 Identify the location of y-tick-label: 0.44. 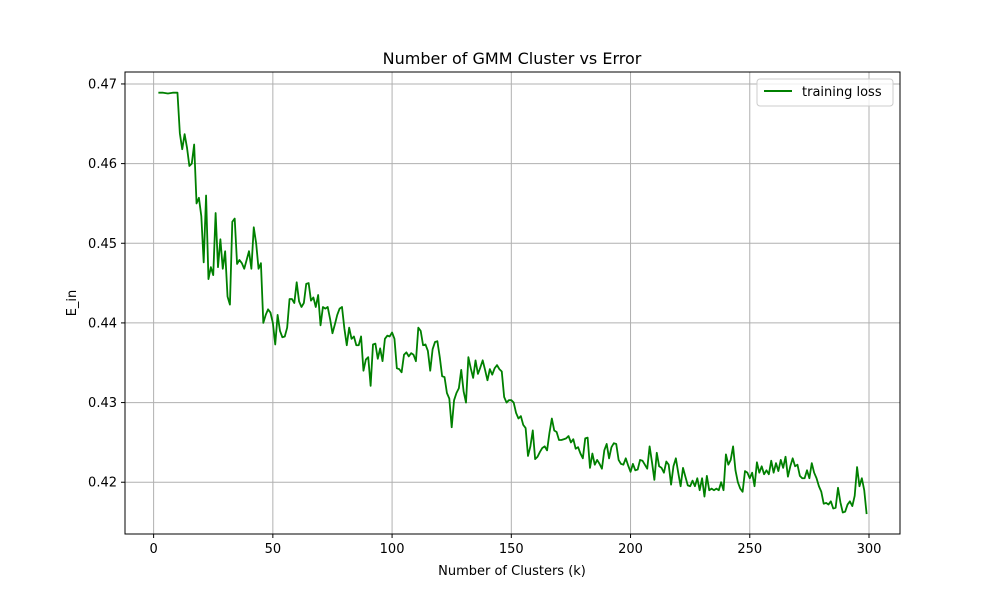
(102, 323).